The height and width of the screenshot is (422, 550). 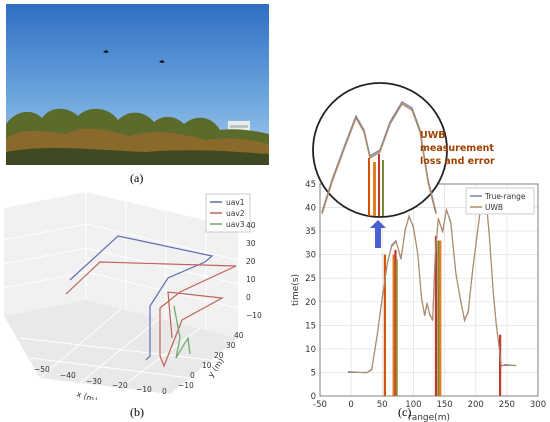 I want to click on y-tick: 40, so click(x=239, y=335).